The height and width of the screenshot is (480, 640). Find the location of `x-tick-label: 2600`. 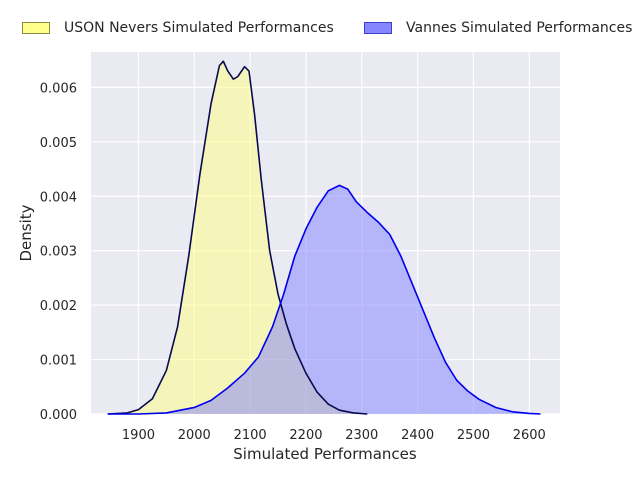

x-tick-label: 2600 is located at coordinates (529, 435).